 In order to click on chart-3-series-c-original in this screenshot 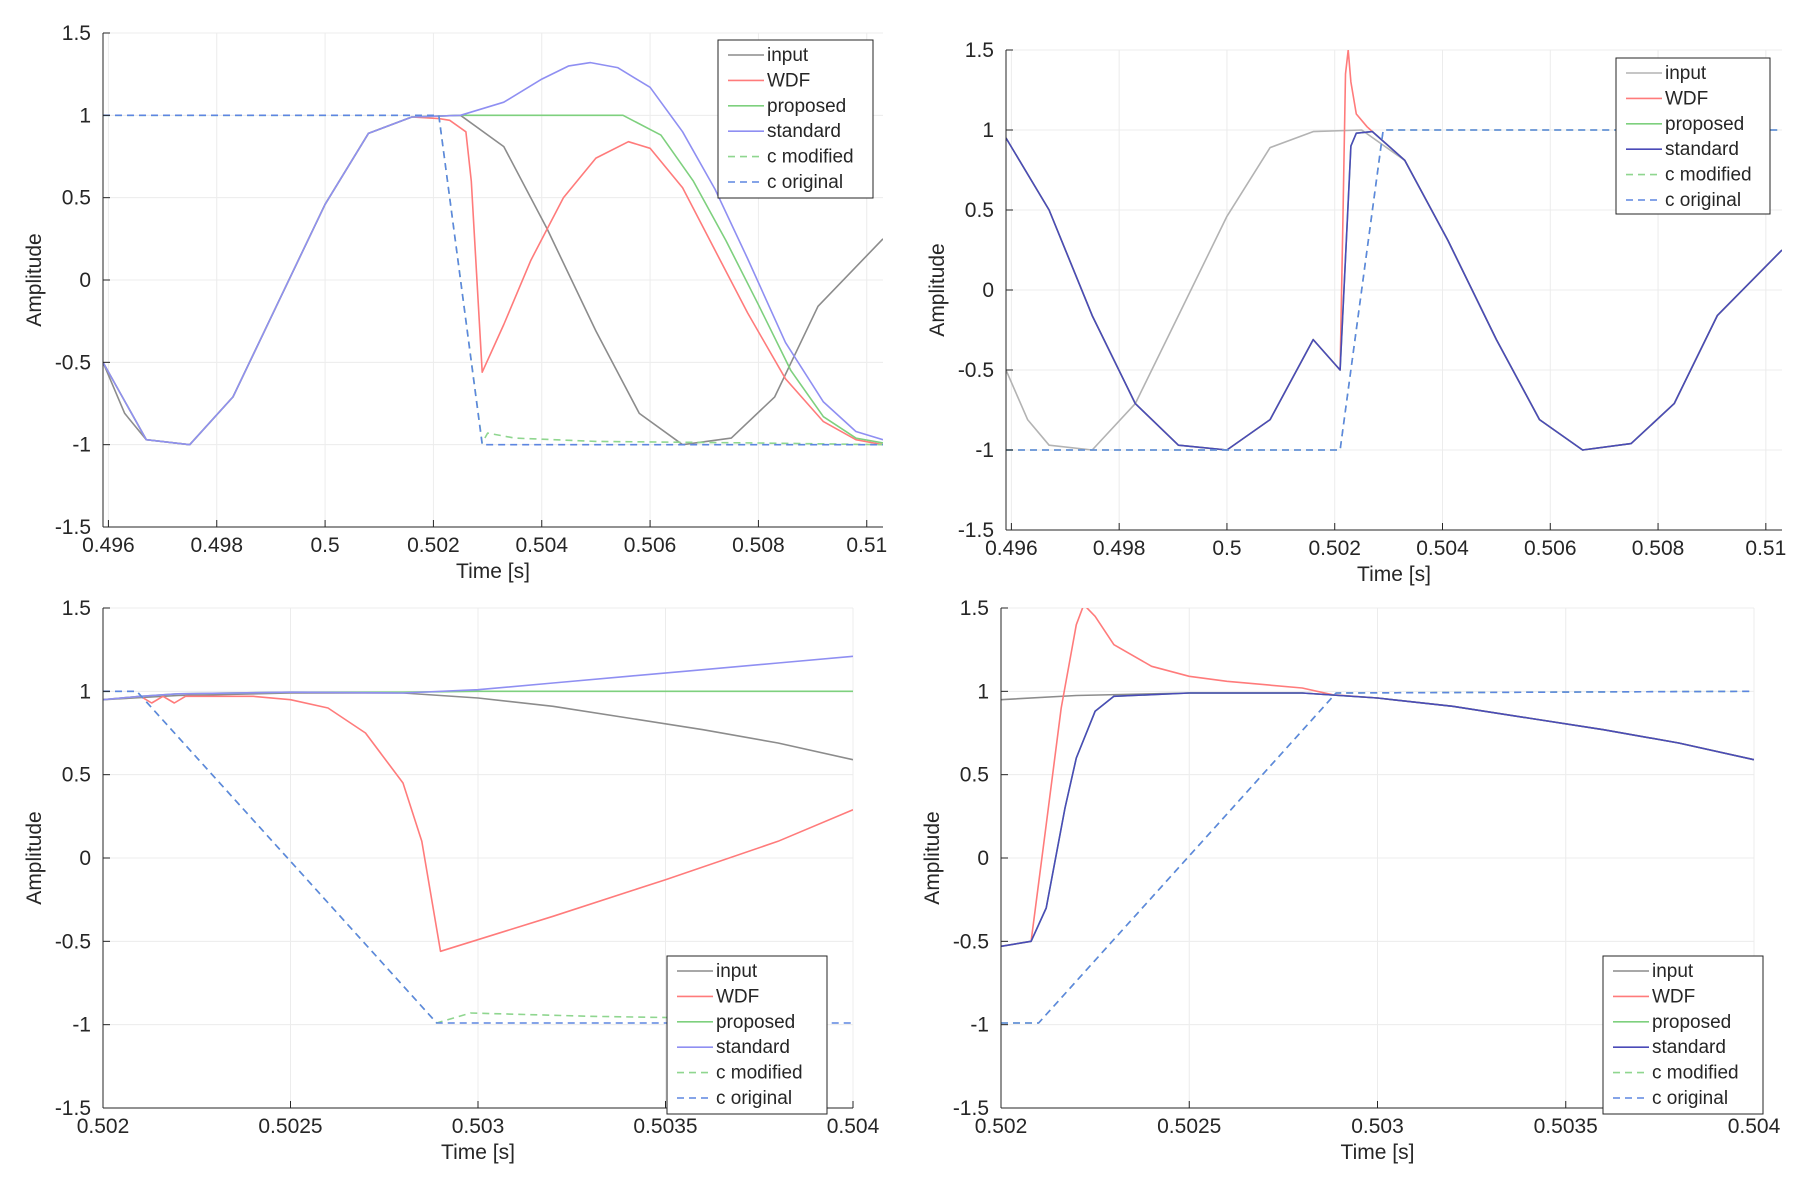, I will do `click(478, 857)`.